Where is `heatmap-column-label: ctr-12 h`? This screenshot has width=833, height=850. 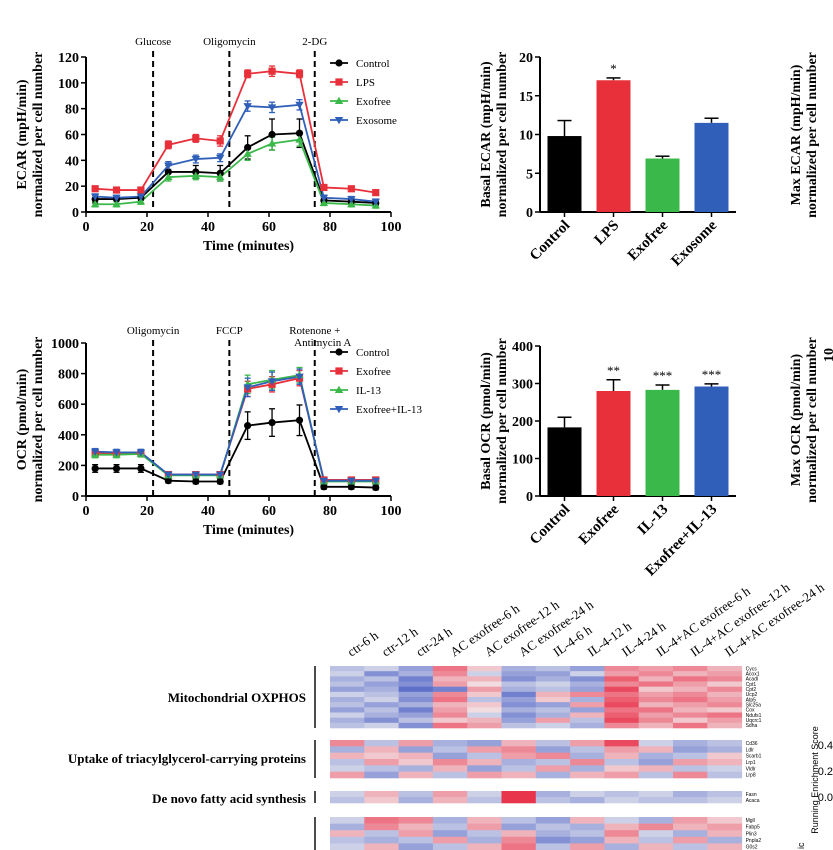 heatmap-column-label: ctr-12 h is located at coordinates (400, 642).